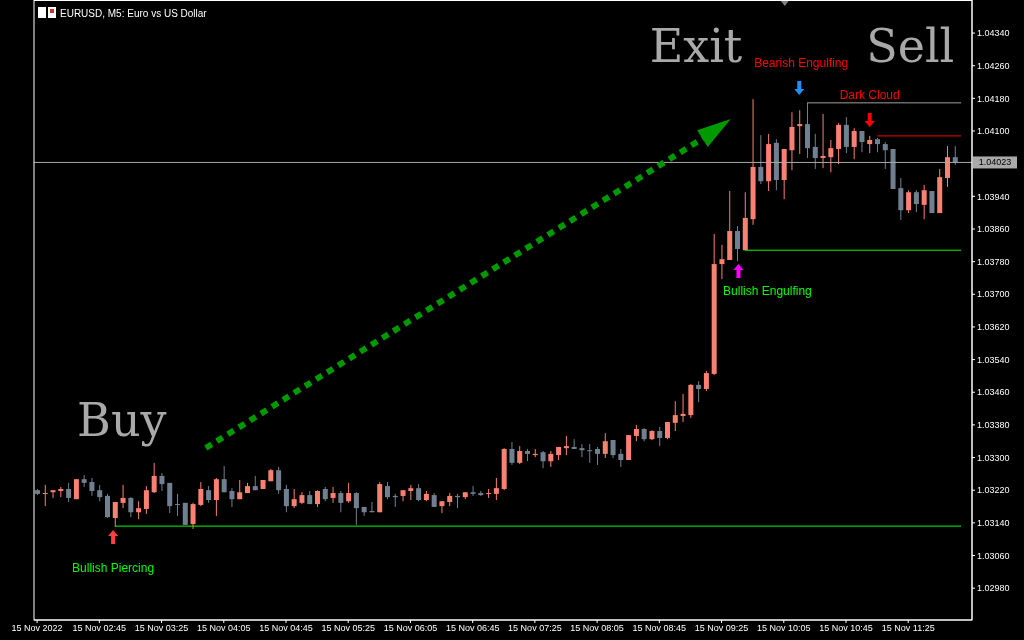 This screenshot has width=1024, height=640. What do you see at coordinates (993, 425) in the screenshot?
I see `y-tick-label: 1.03380` at bounding box center [993, 425].